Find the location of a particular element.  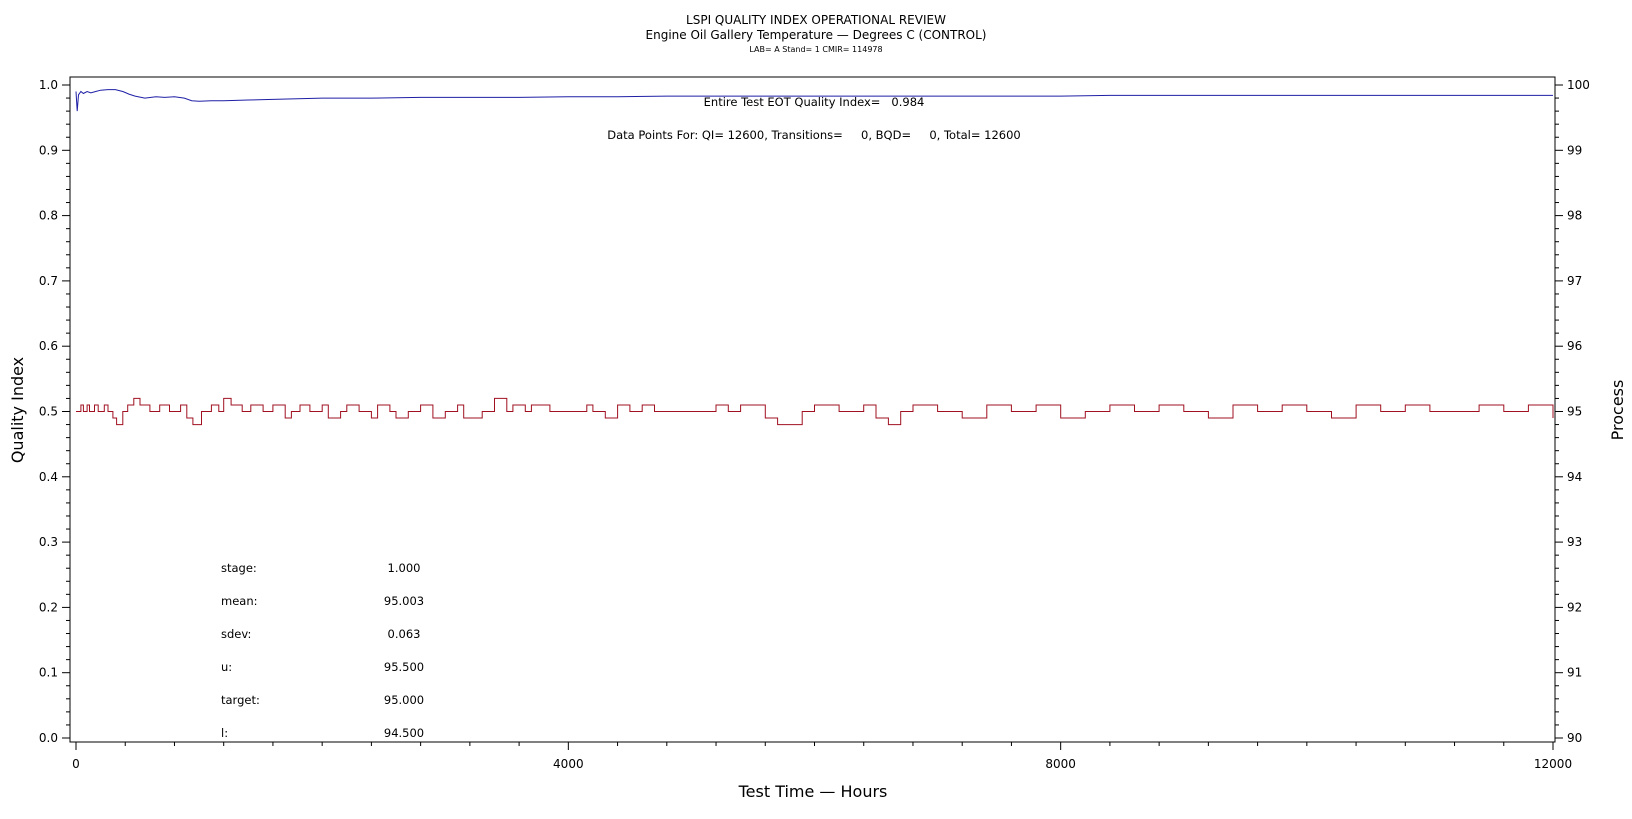

left-axis-ticks: 0.0 0.1 0.2 0.3 0.4 0.5 0.6 0.7 0.8 0.9 1.0 is located at coordinates (54, 411).